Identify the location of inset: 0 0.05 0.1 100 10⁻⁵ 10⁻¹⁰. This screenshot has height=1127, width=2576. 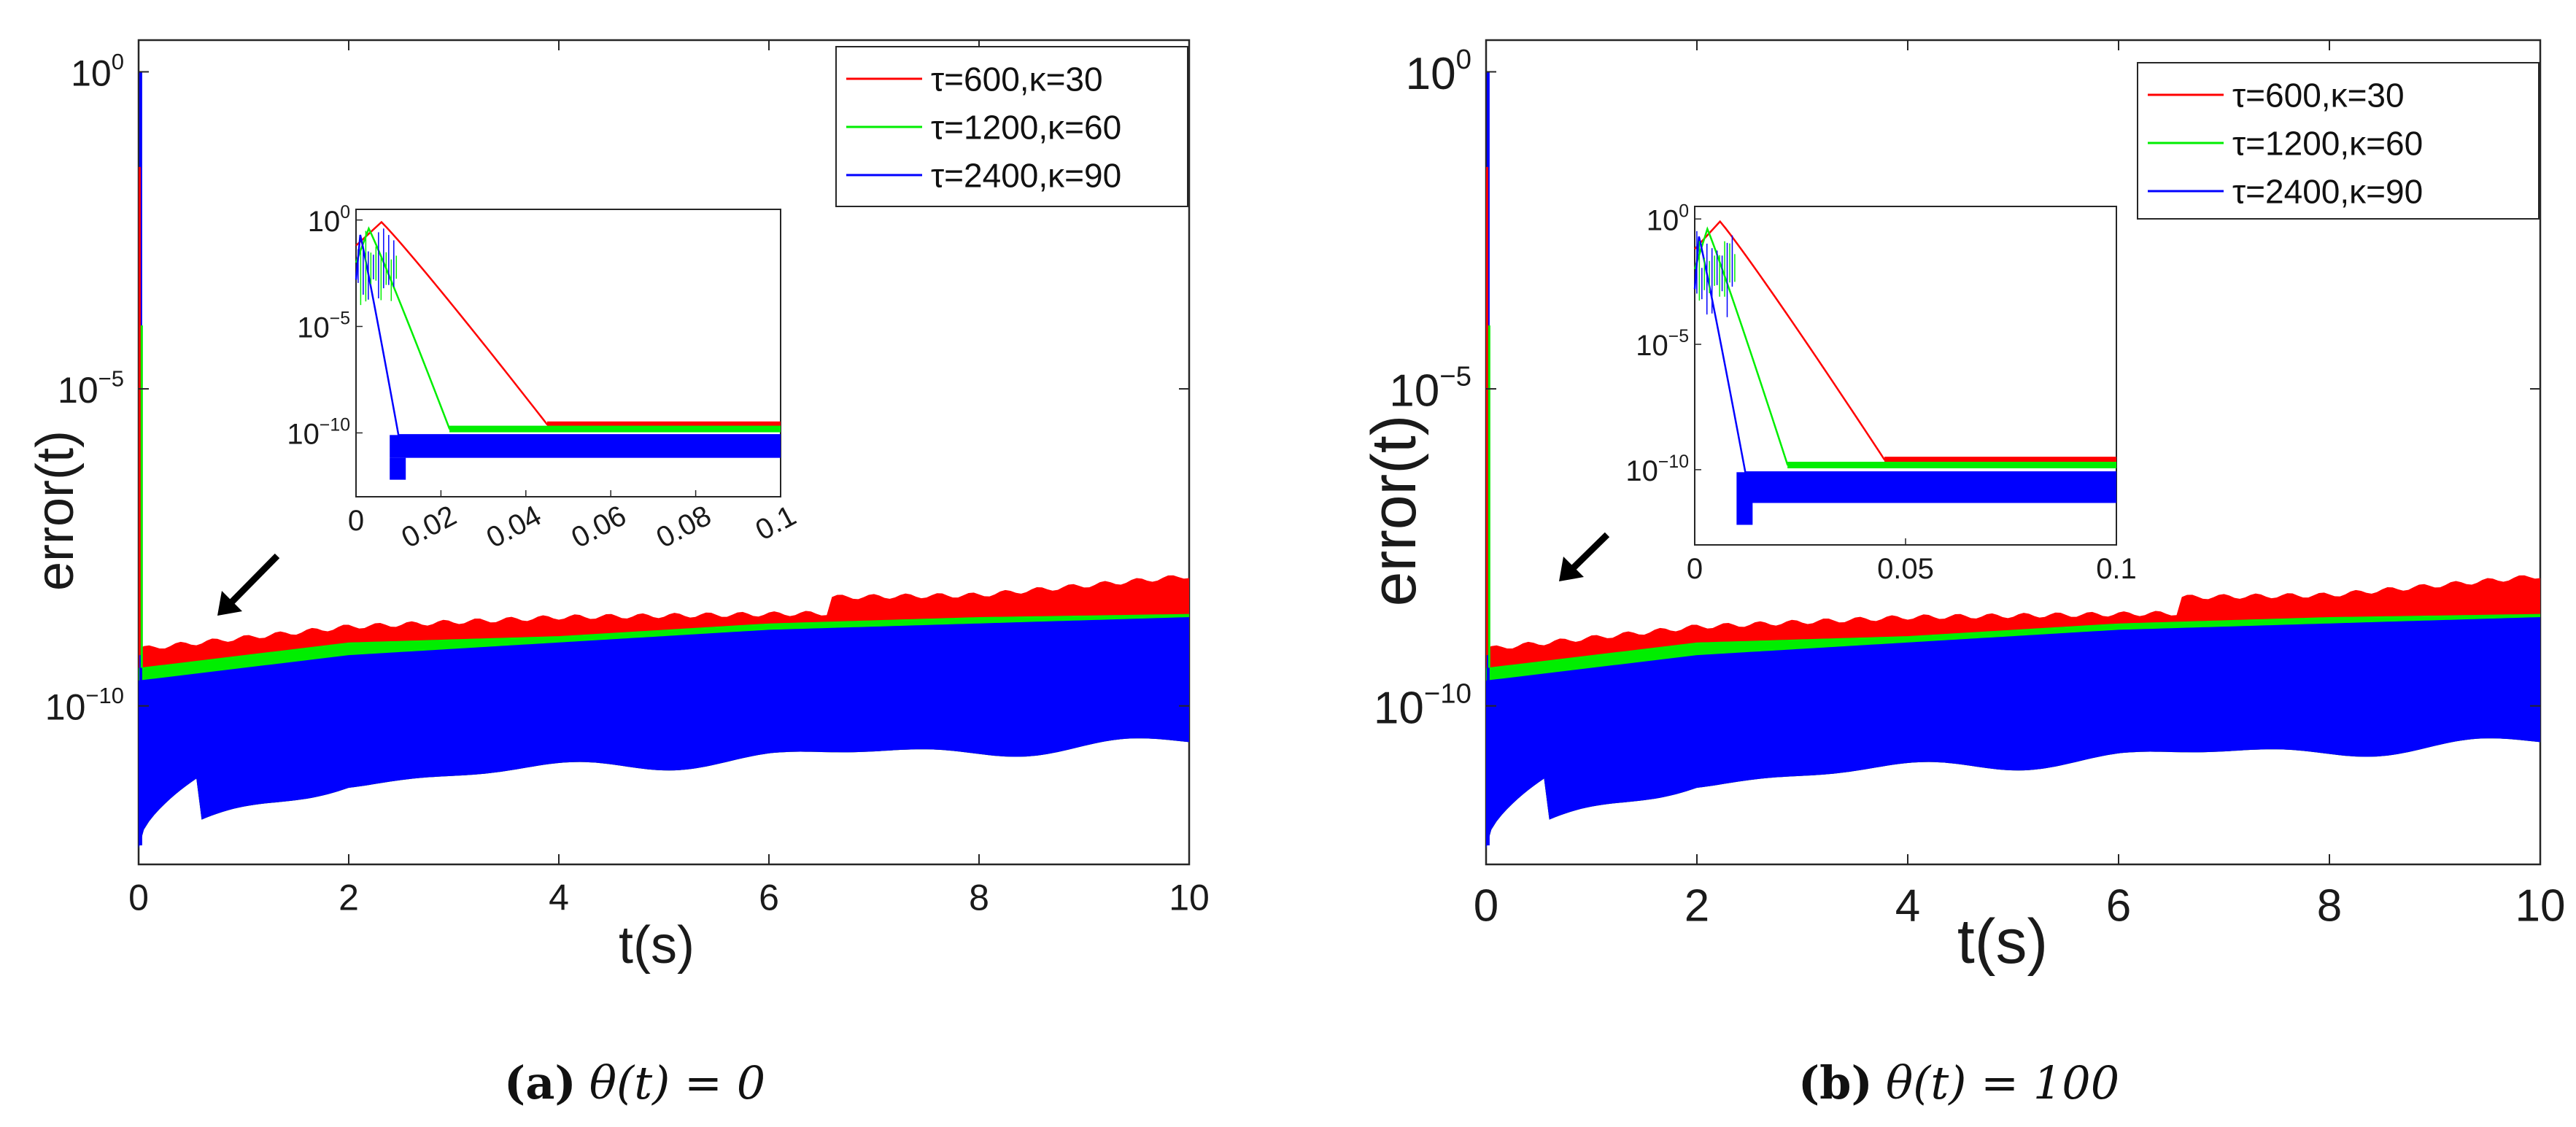
(1880, 393).